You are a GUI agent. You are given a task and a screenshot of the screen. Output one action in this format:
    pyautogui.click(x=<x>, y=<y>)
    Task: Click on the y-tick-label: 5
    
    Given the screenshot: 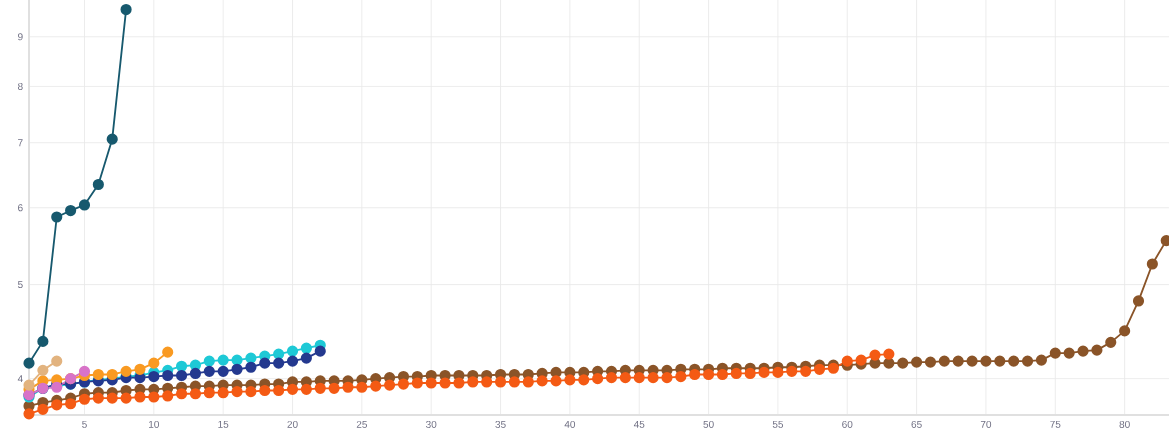 What is the action you would take?
    pyautogui.click(x=20, y=285)
    